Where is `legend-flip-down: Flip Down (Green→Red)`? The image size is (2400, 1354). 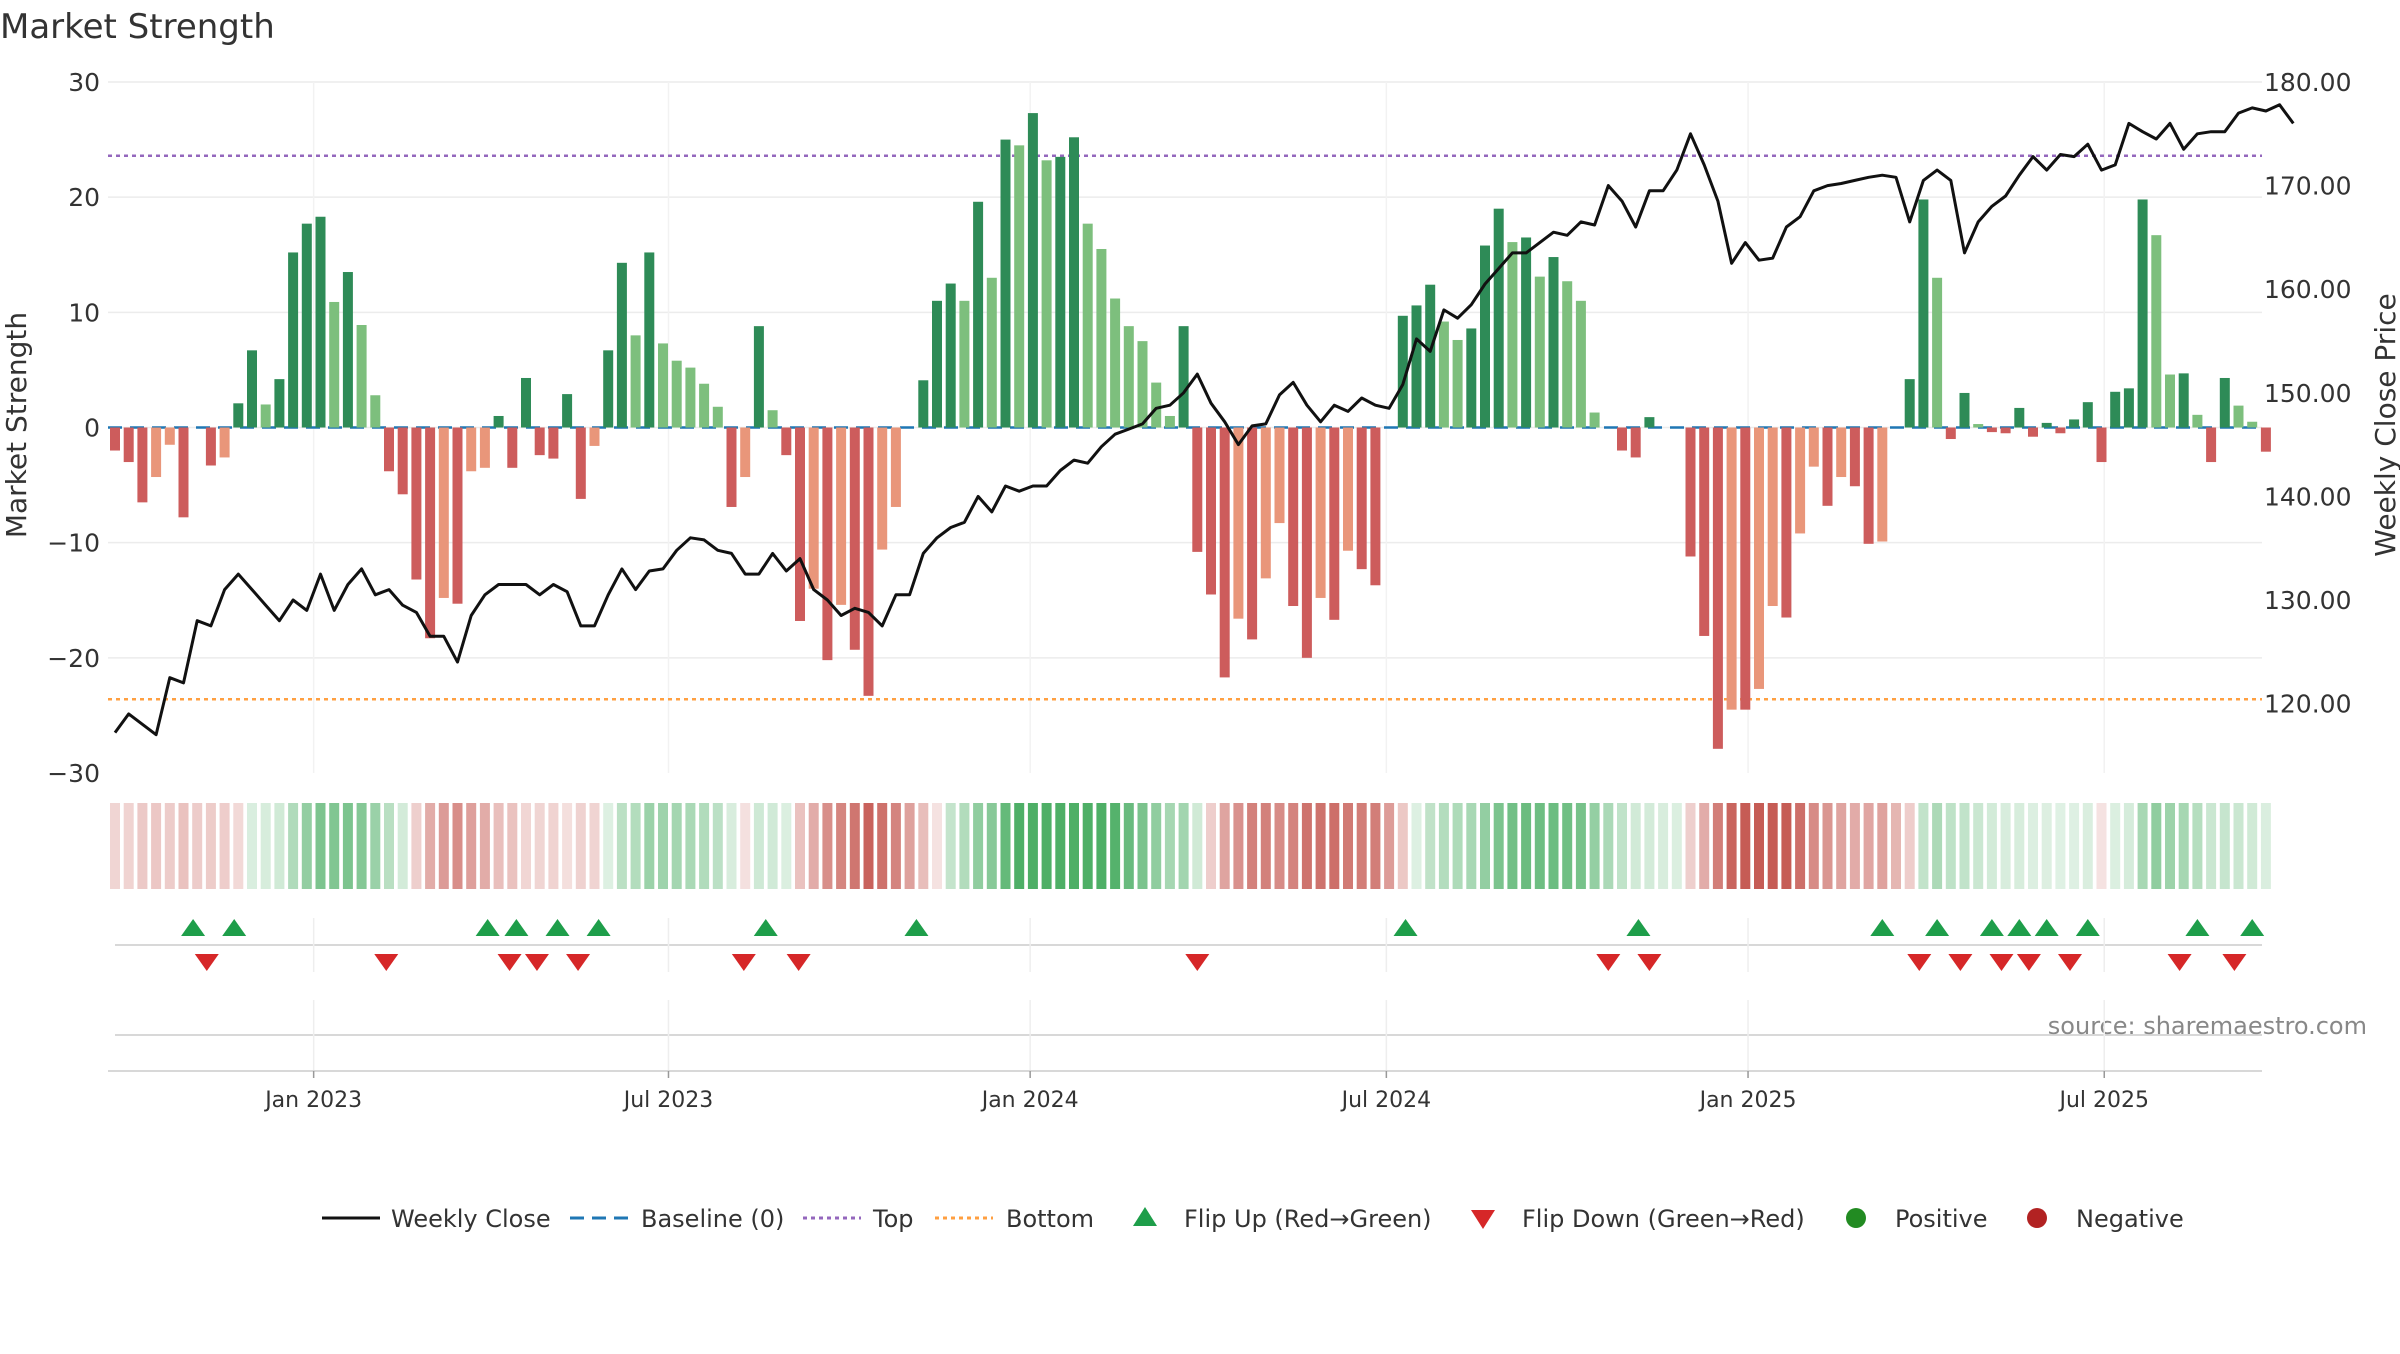 legend-flip-down: Flip Down (Green→Red) is located at coordinates (1638, 1219).